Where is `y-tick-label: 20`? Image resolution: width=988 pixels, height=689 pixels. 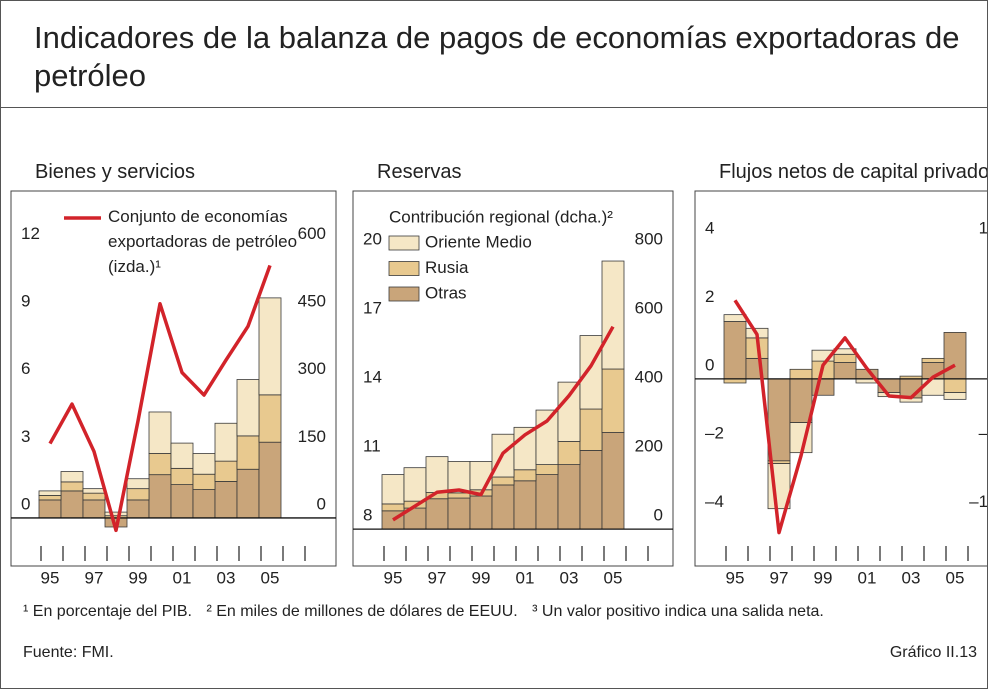 y-tick-label: 20 is located at coordinates (372, 239).